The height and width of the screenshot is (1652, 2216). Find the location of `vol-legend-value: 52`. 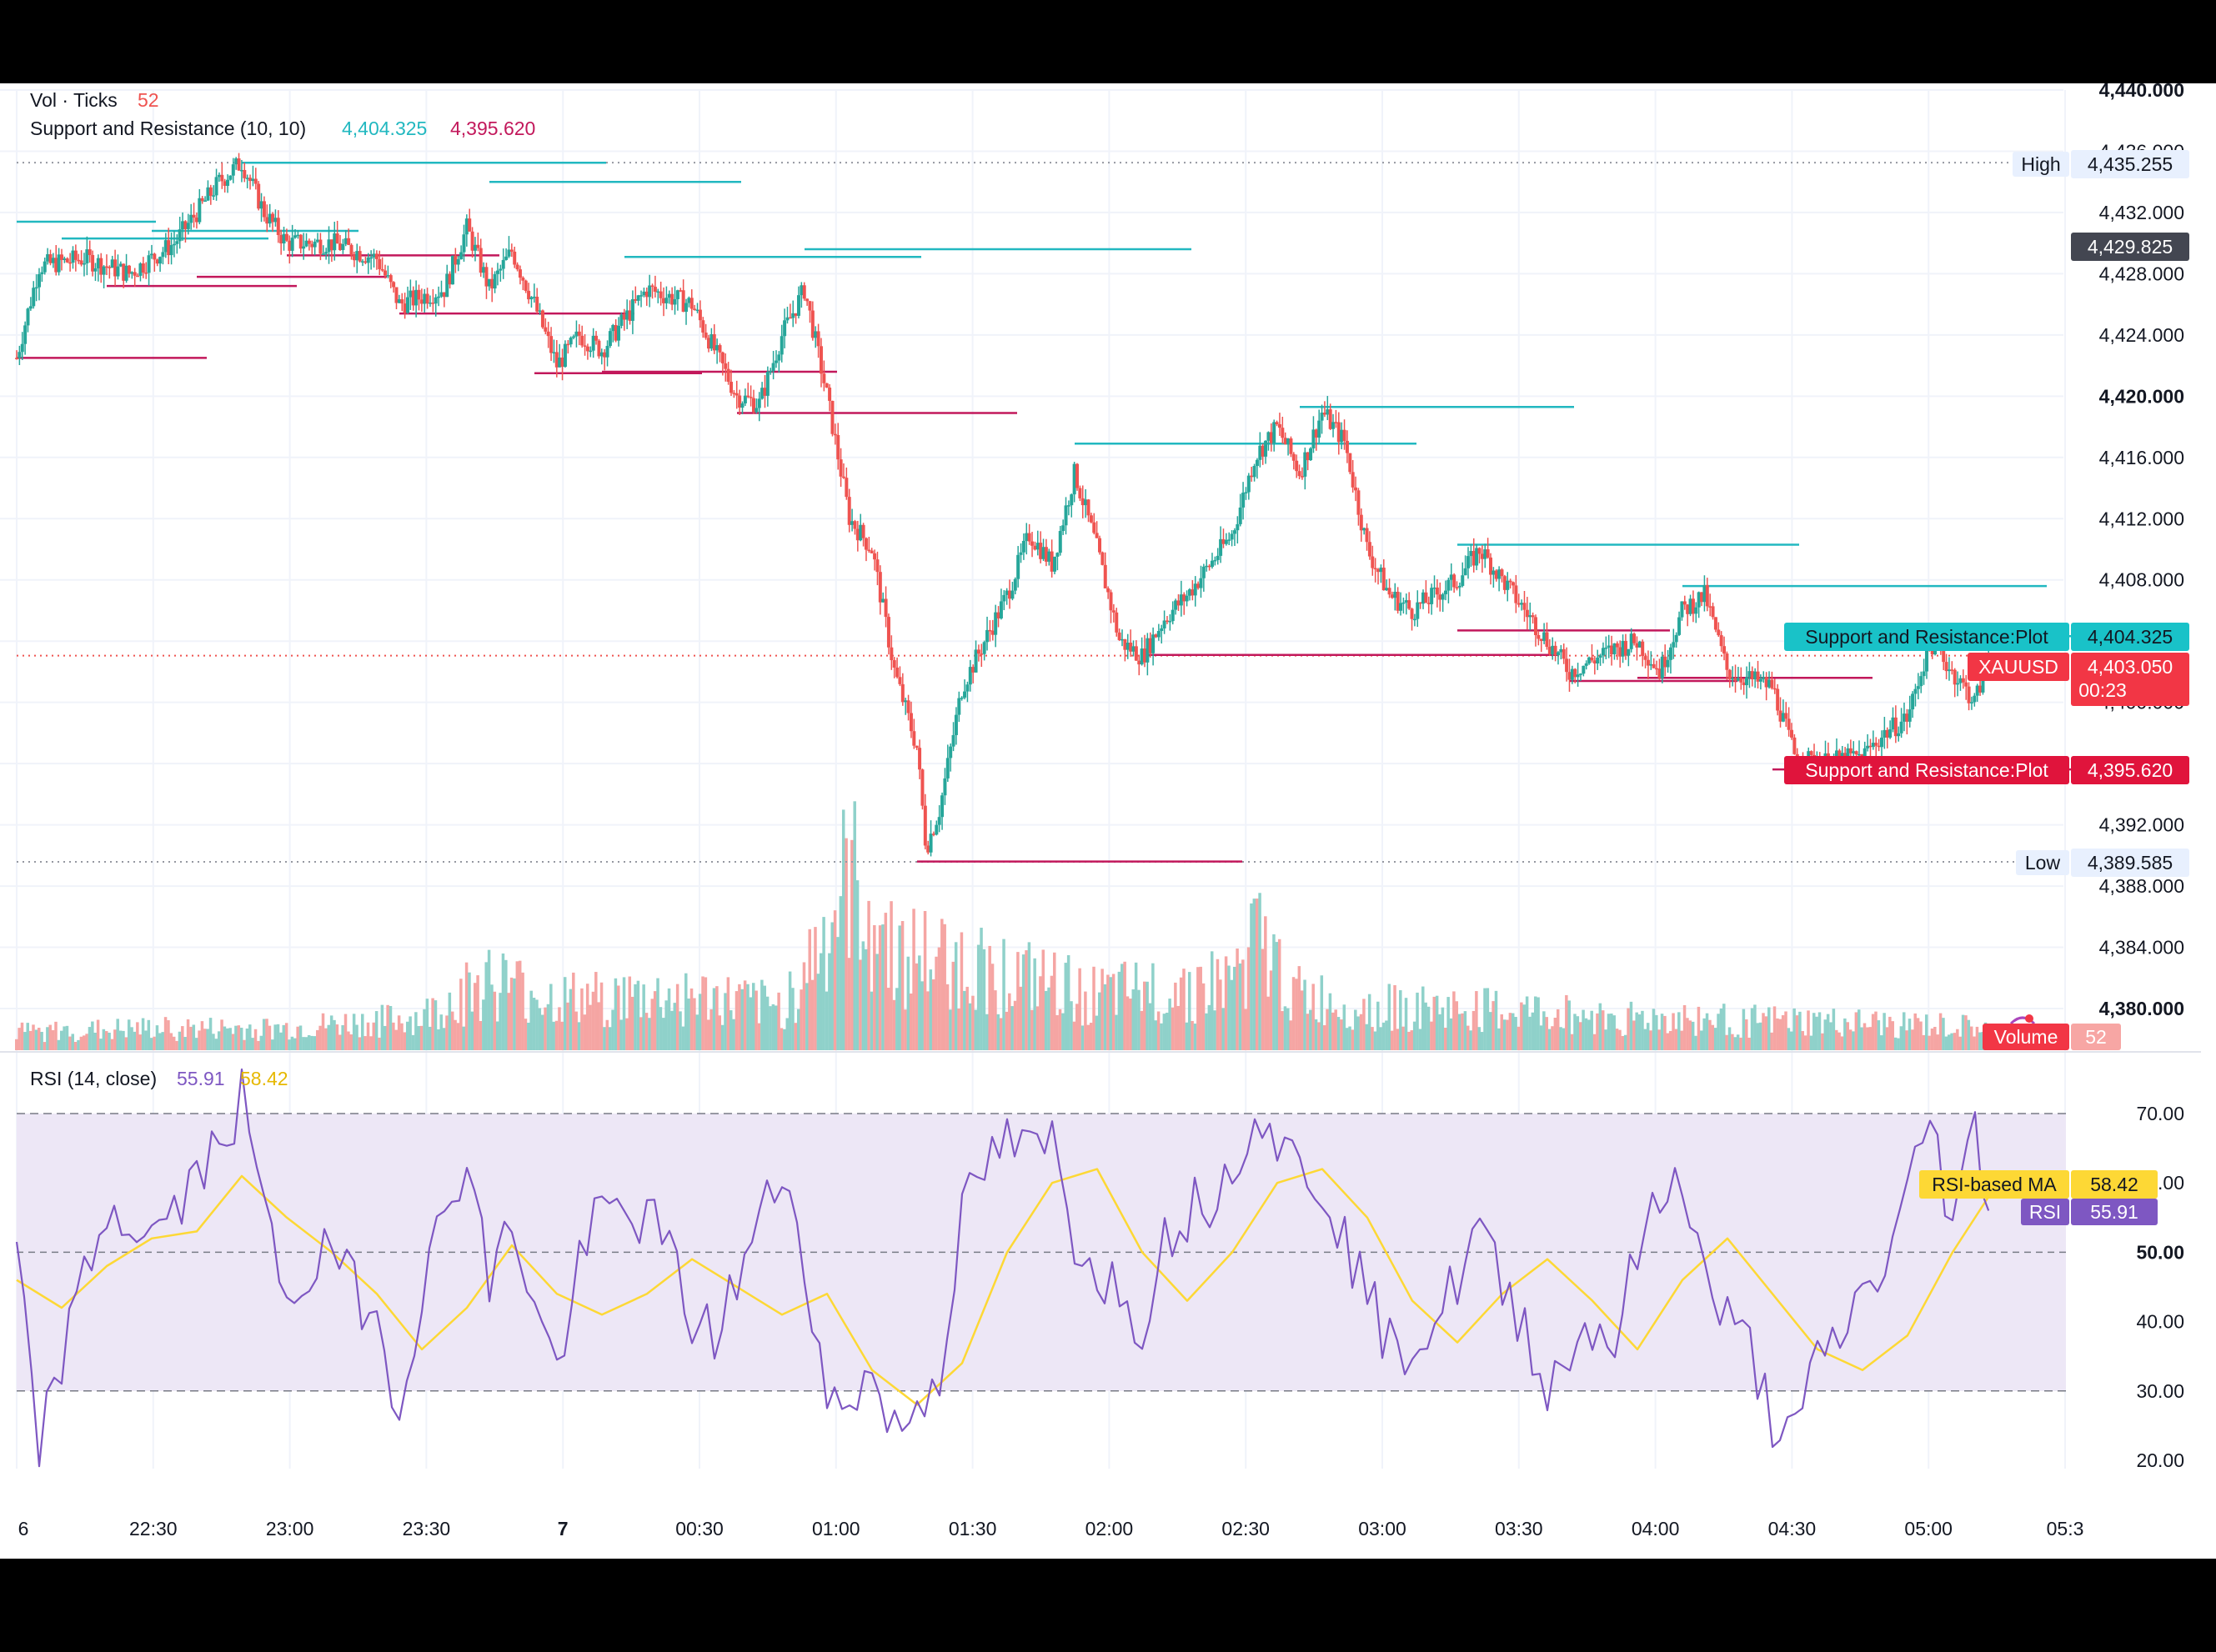

vol-legend-value: 52 is located at coordinates (148, 100).